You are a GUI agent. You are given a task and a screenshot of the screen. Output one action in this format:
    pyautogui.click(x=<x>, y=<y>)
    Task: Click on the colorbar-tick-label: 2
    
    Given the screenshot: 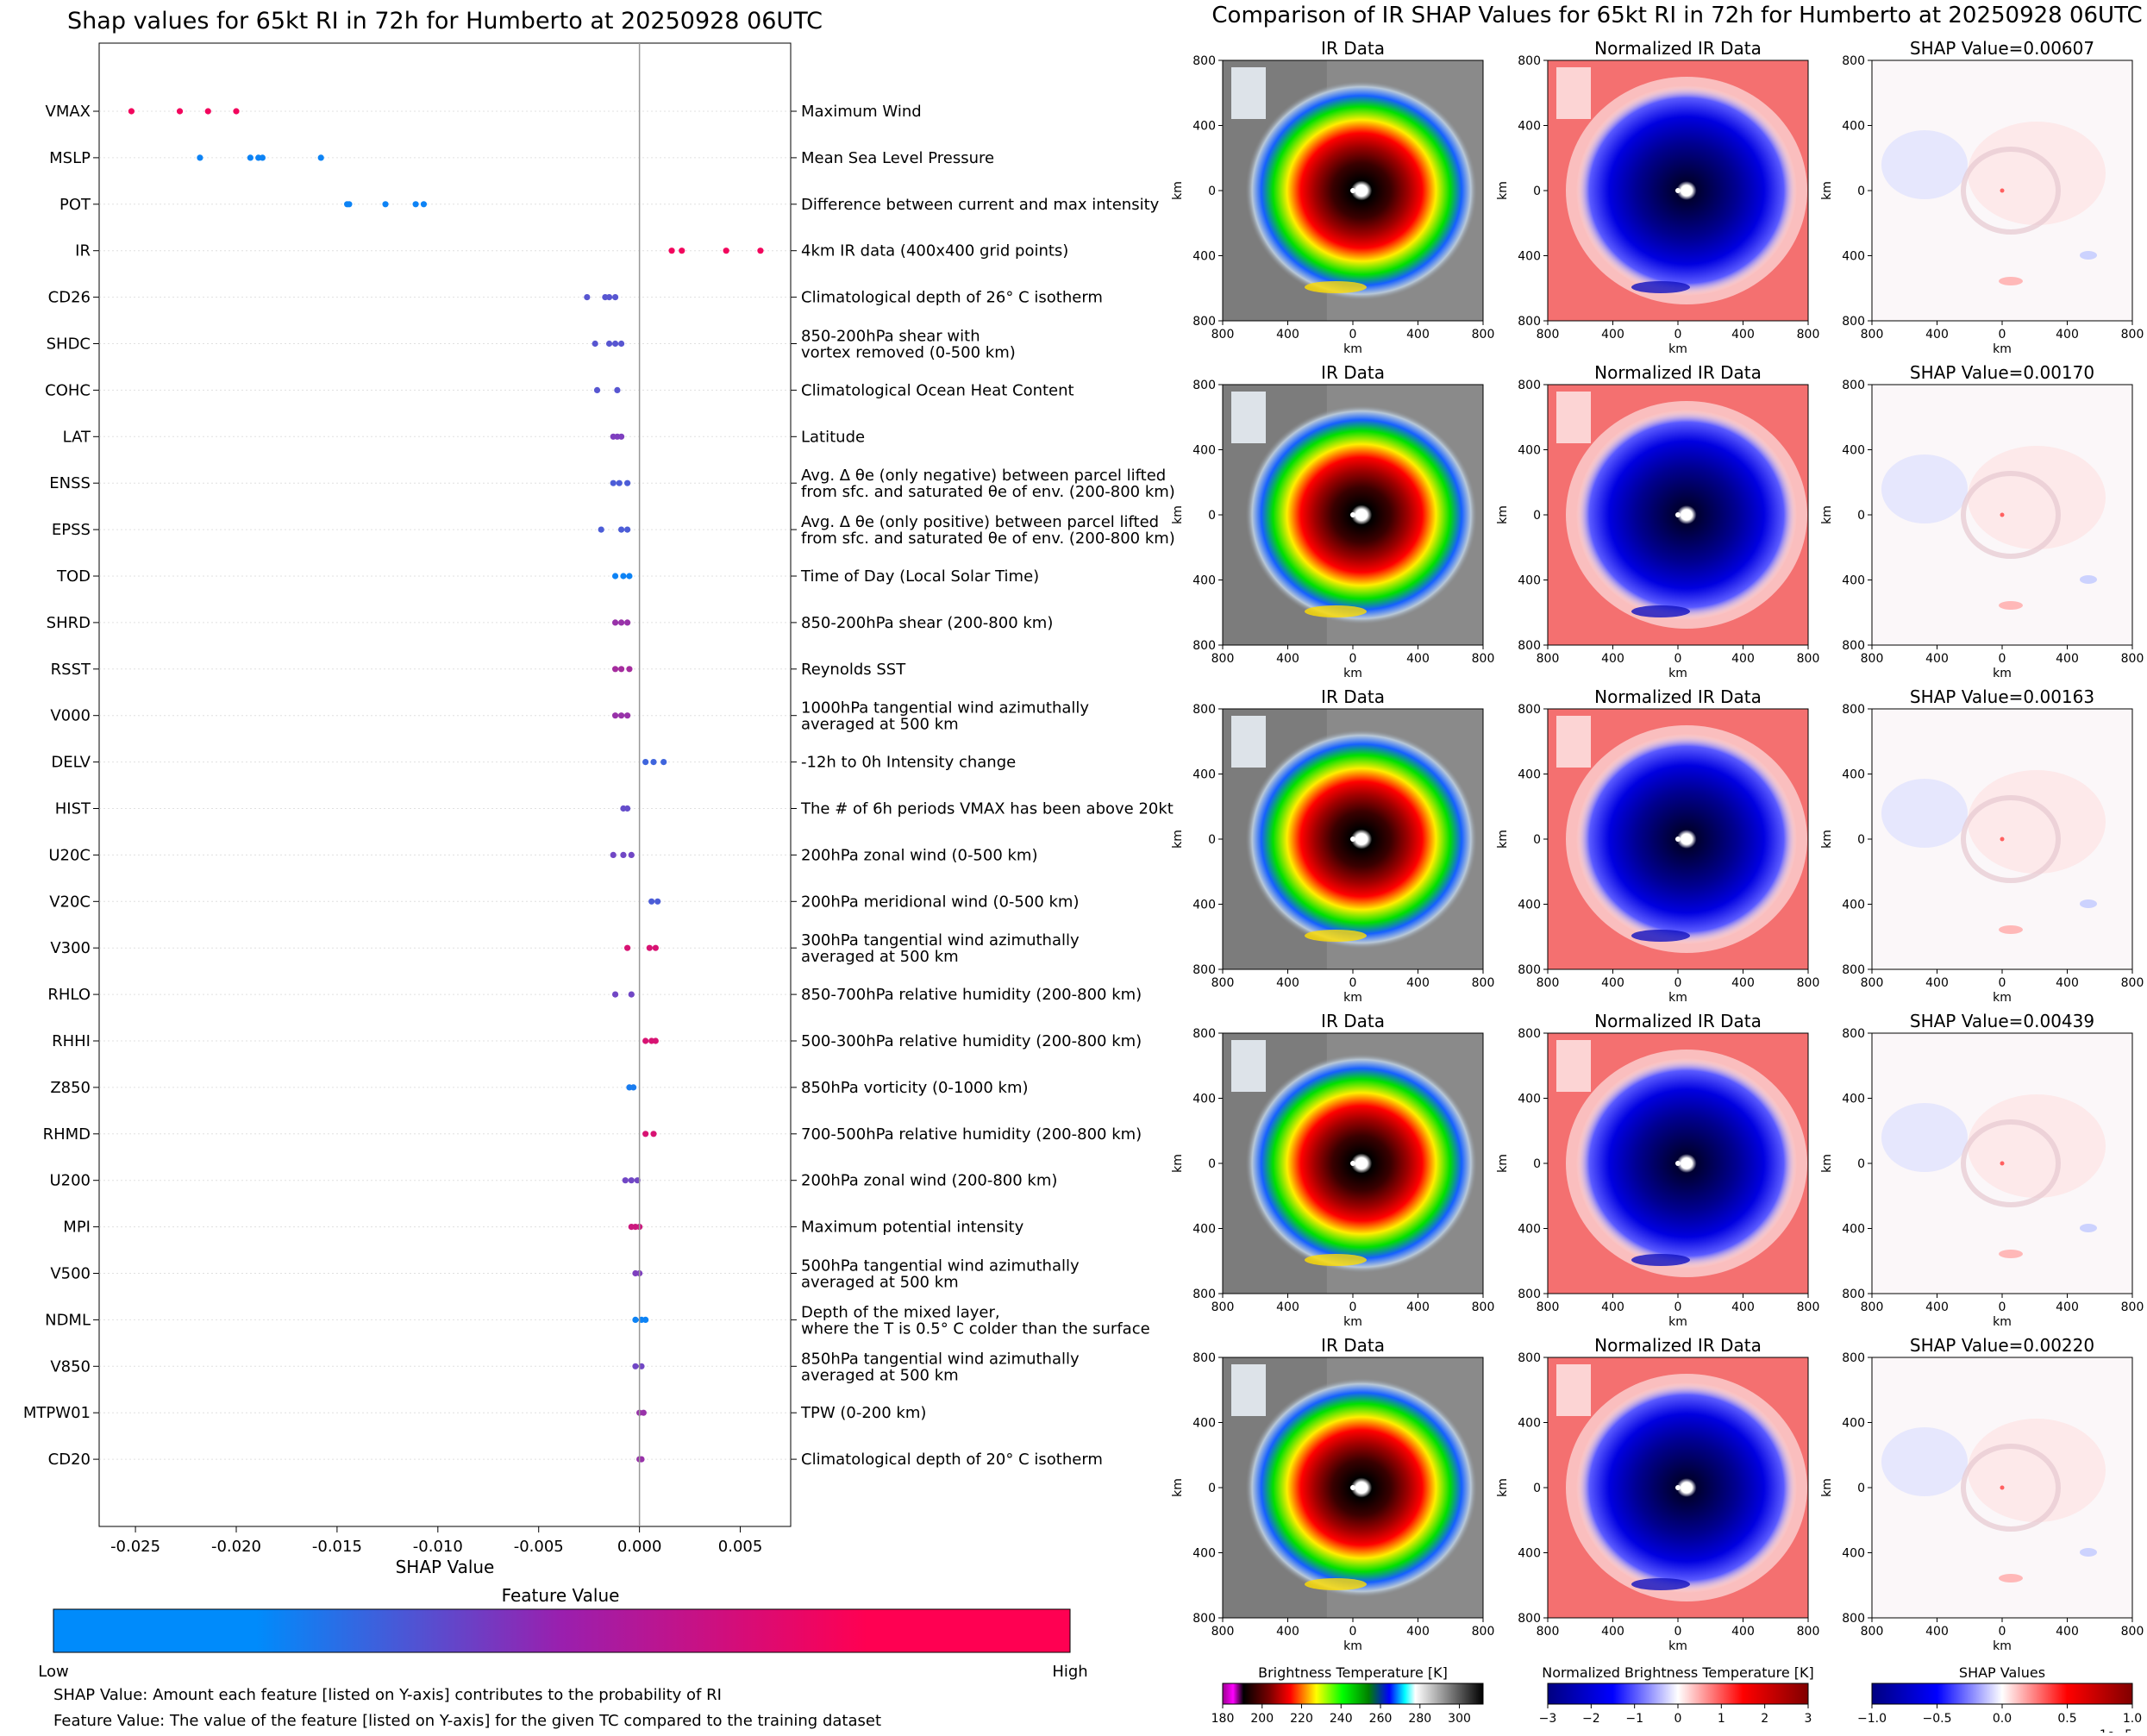 What is the action you would take?
    pyautogui.click(x=1764, y=1719)
    